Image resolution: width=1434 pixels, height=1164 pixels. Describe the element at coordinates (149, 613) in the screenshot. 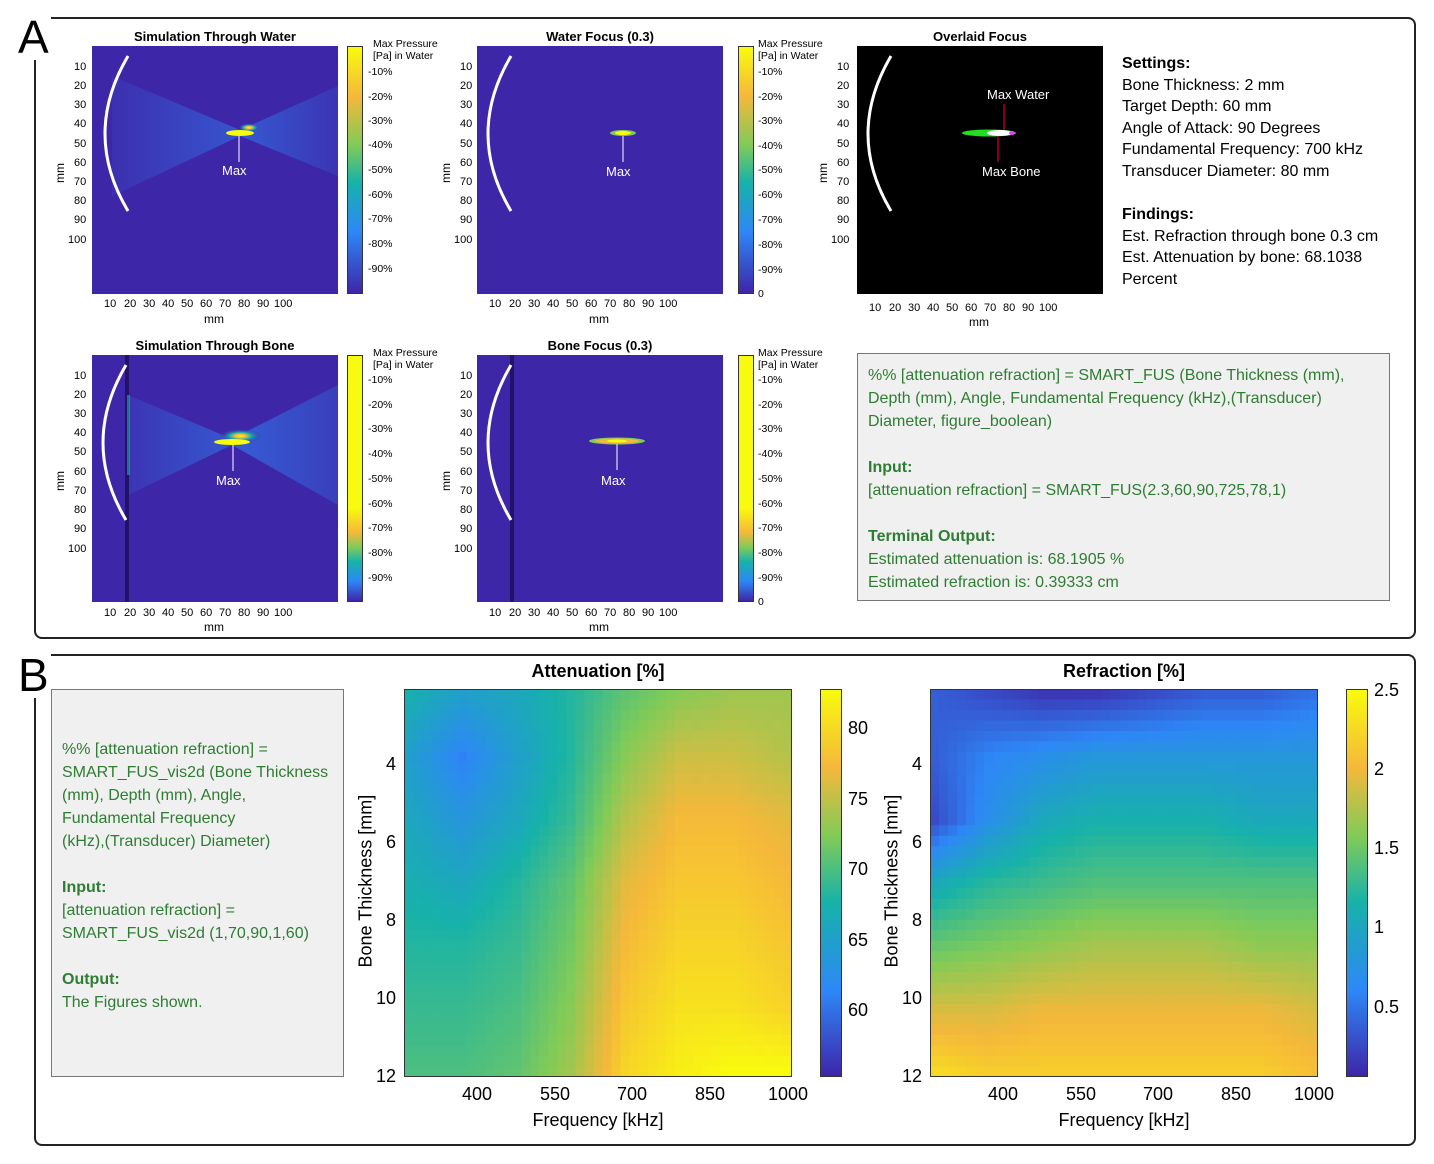

I see `x-tick: 30` at that location.